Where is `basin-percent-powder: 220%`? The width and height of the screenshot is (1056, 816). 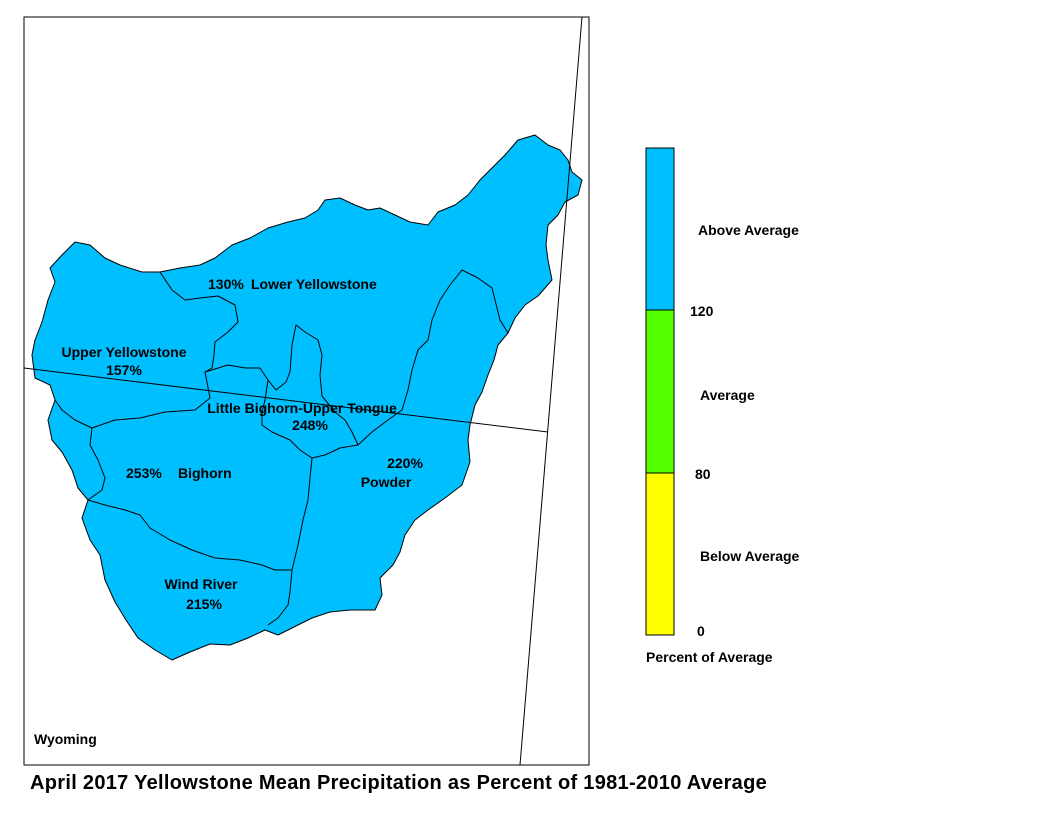
basin-percent-powder: 220% is located at coordinates (405, 463).